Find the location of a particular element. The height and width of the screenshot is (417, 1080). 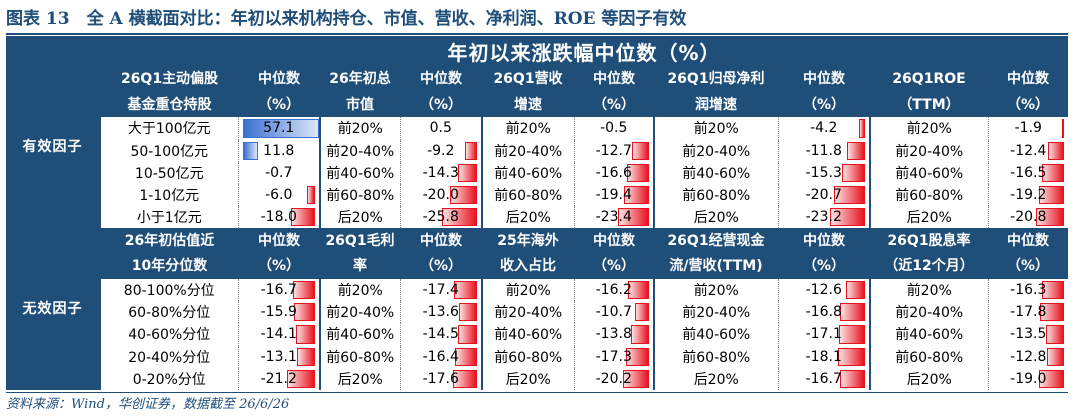

bucket-label: 前20-40% is located at coordinates (928, 312).